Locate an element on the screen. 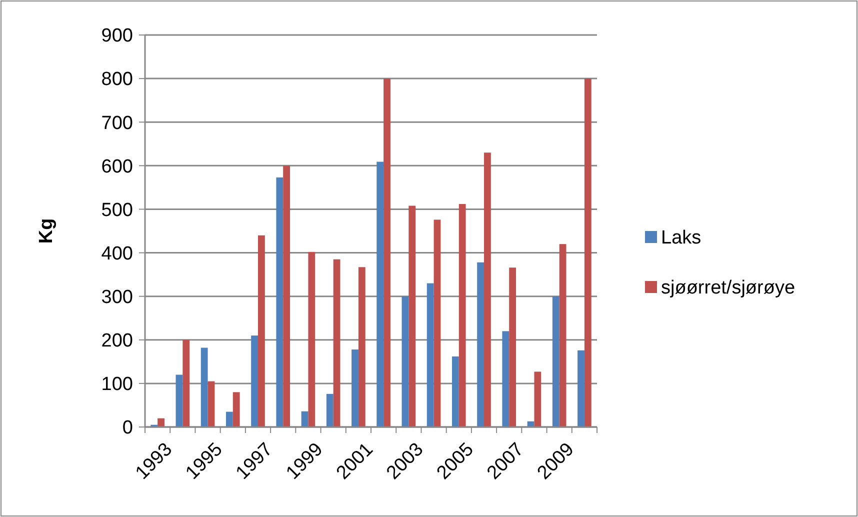 The width and height of the screenshot is (858, 517). y-tick-label: 500 is located at coordinates (117, 210).